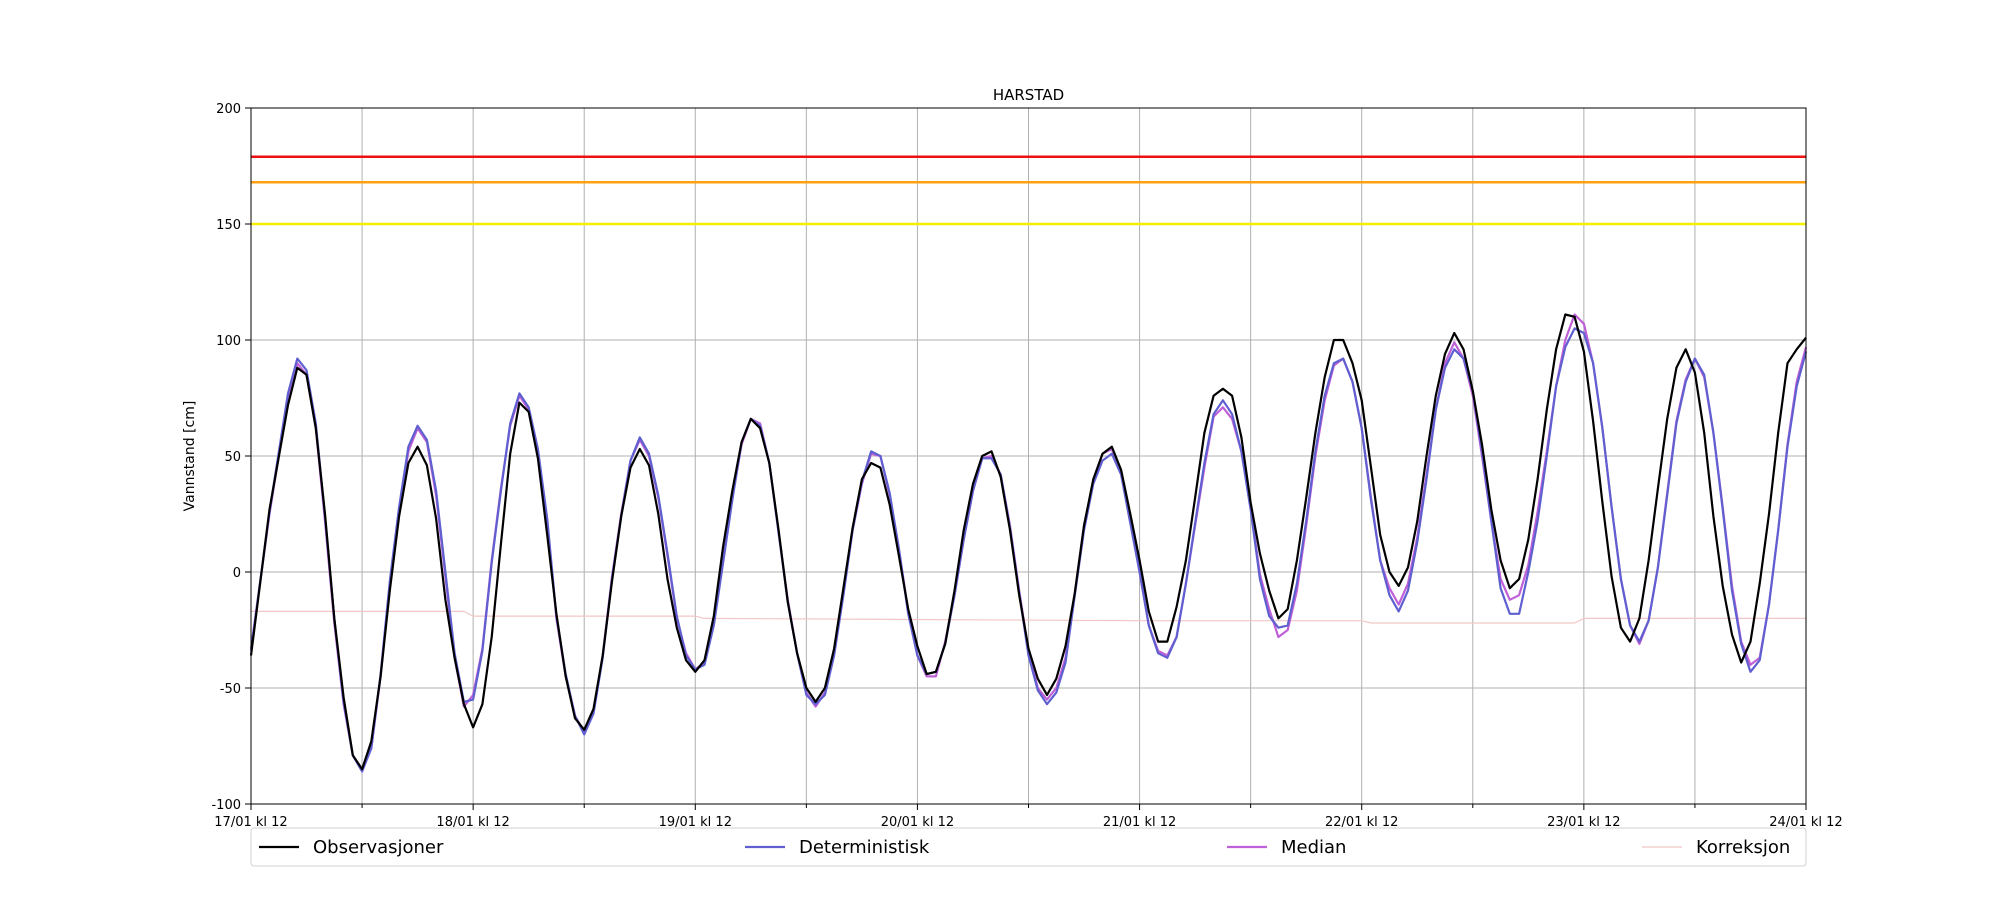 The width and height of the screenshot is (2000, 900). What do you see at coordinates (1805, 822) in the screenshot?
I see `x-tick-label: 24/01 kl 12` at bounding box center [1805, 822].